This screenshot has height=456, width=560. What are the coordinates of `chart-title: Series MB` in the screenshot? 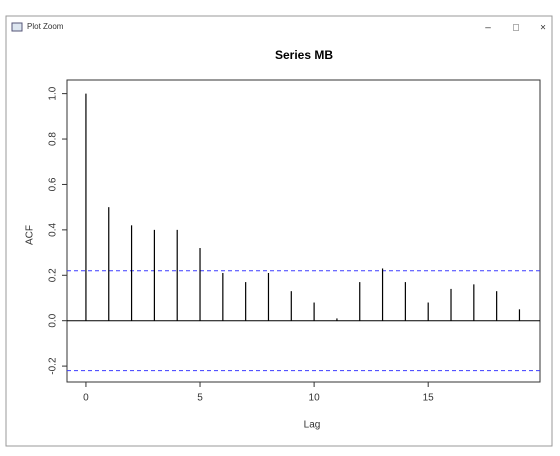 It's located at (304, 55).